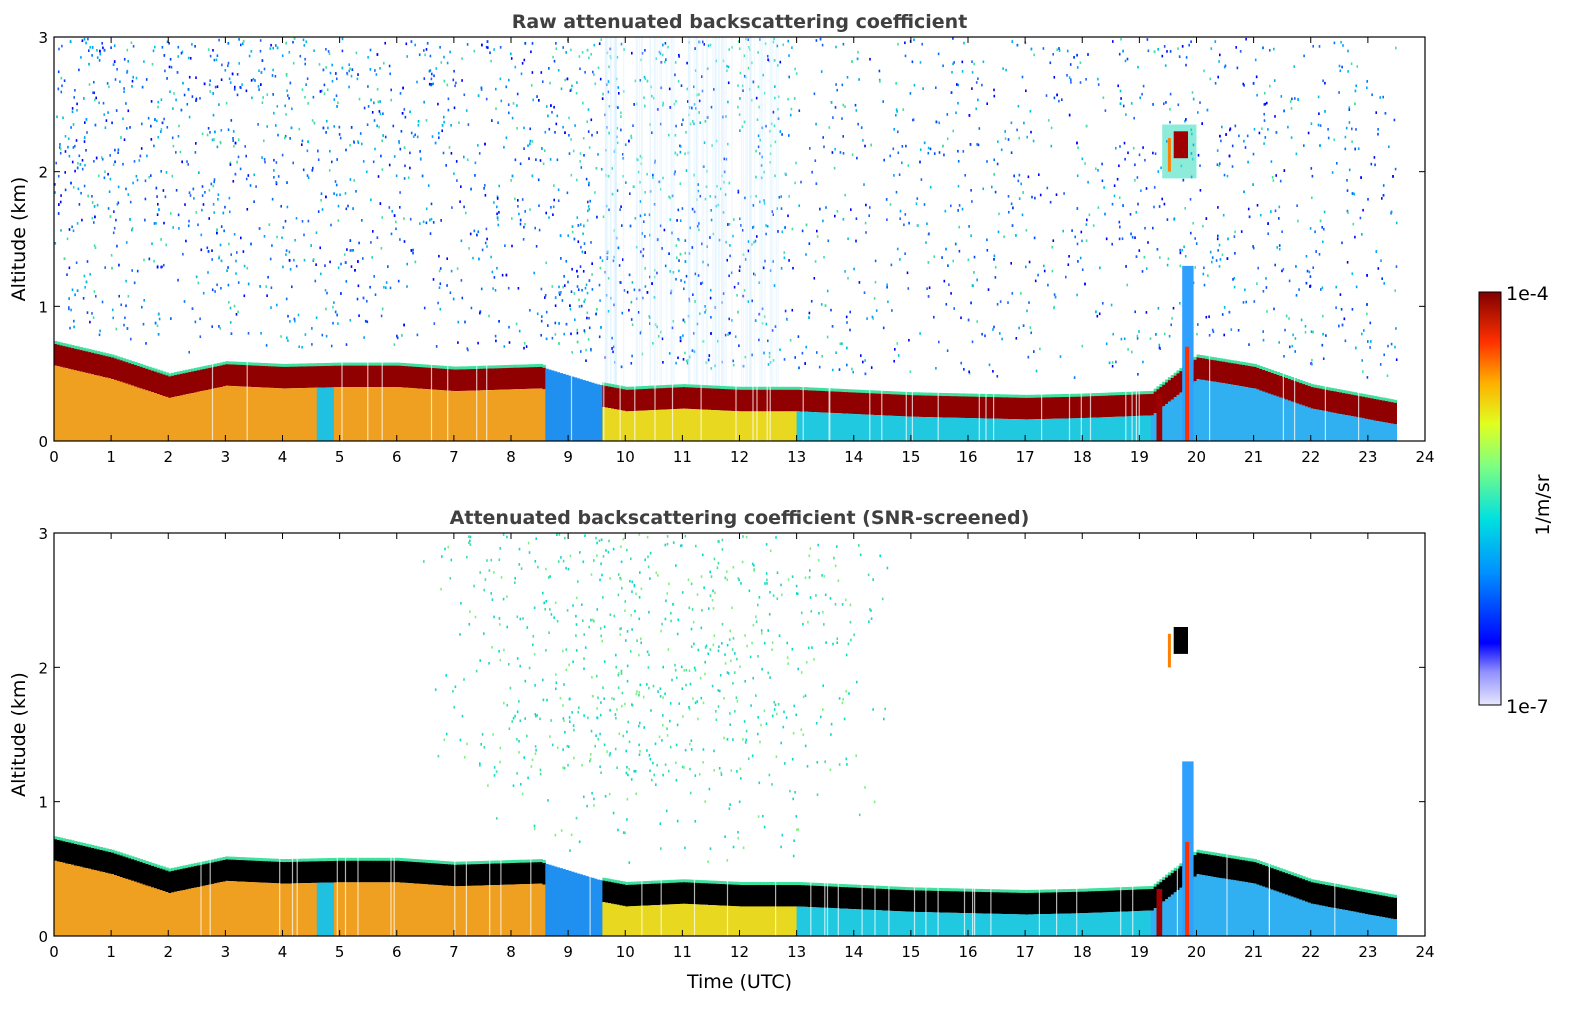 This screenshot has width=1595, height=1020. What do you see at coordinates (19, 239) in the screenshot?
I see `raw-y-axis-label: Altitude (km)` at bounding box center [19, 239].